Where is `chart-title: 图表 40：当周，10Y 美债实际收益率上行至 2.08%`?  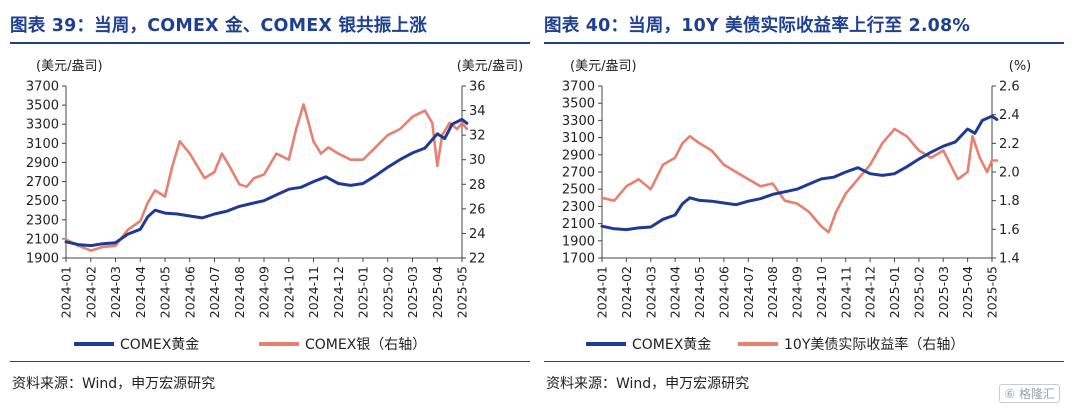 chart-title: 图表 40：当周，10Y 美债实际收益率上行至 2.08% is located at coordinates (757, 26).